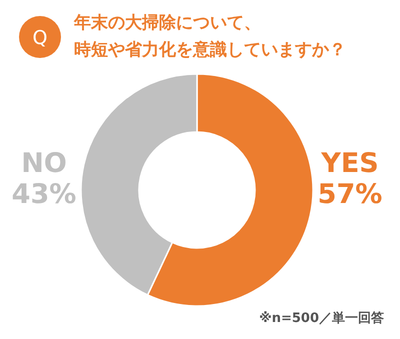 This screenshot has height=339, width=400. What do you see at coordinates (210, 50) in the screenshot?
I see `chart-subtitle: 時短や省力化を意識していますか？` at bounding box center [210, 50].